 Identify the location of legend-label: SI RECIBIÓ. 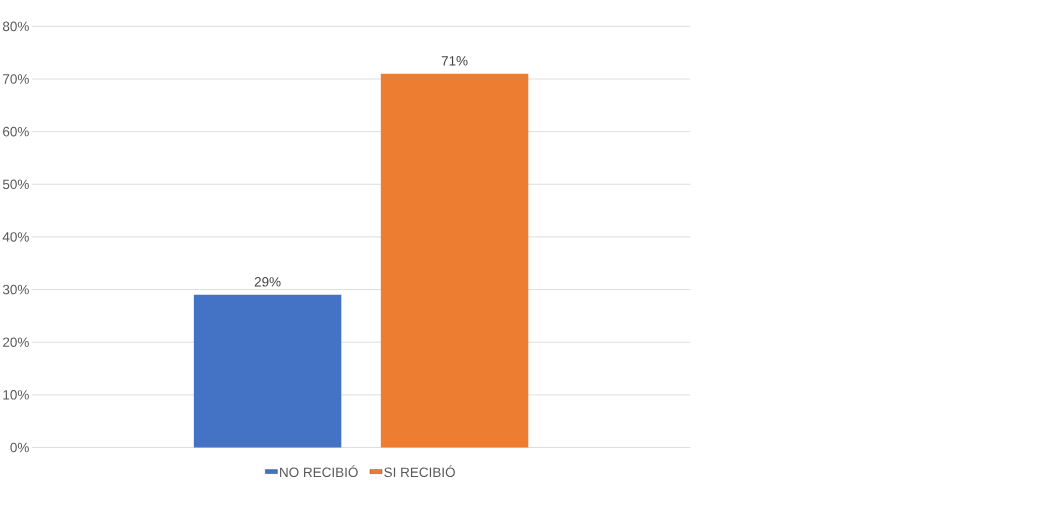
(419, 471).